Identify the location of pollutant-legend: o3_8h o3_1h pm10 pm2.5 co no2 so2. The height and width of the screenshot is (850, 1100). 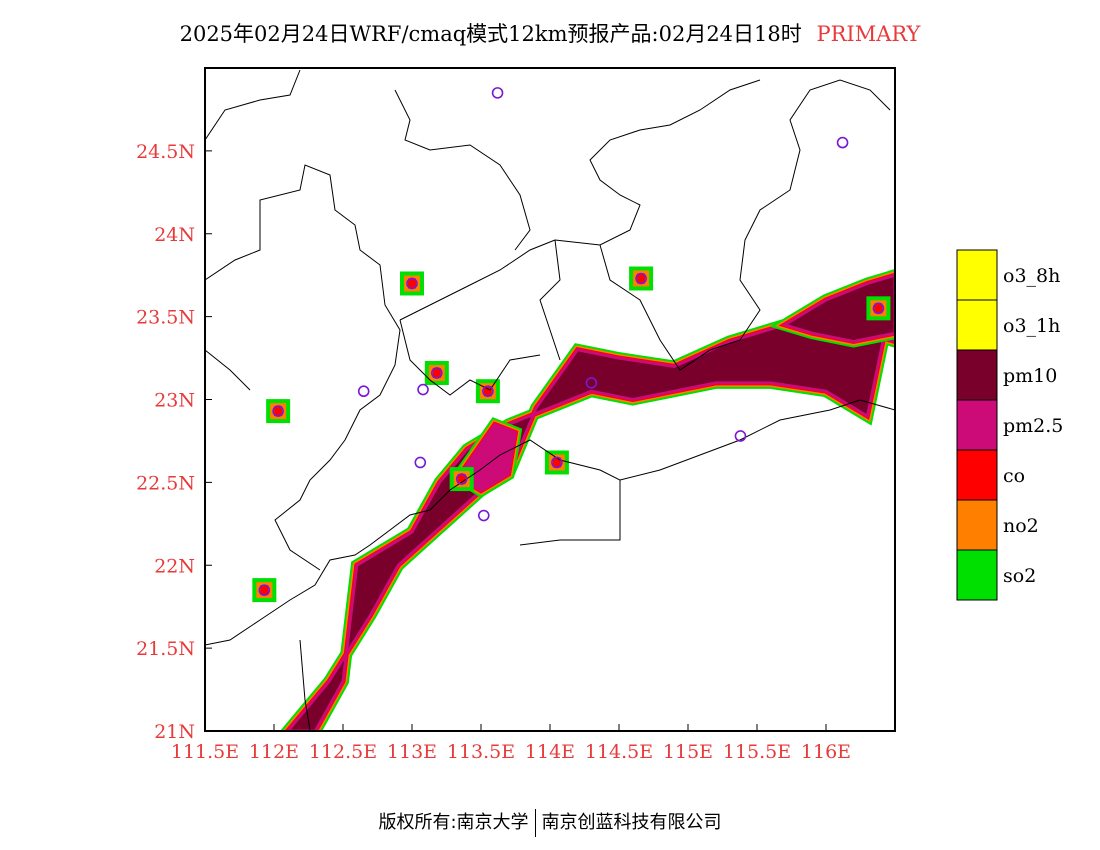
(1009, 425).